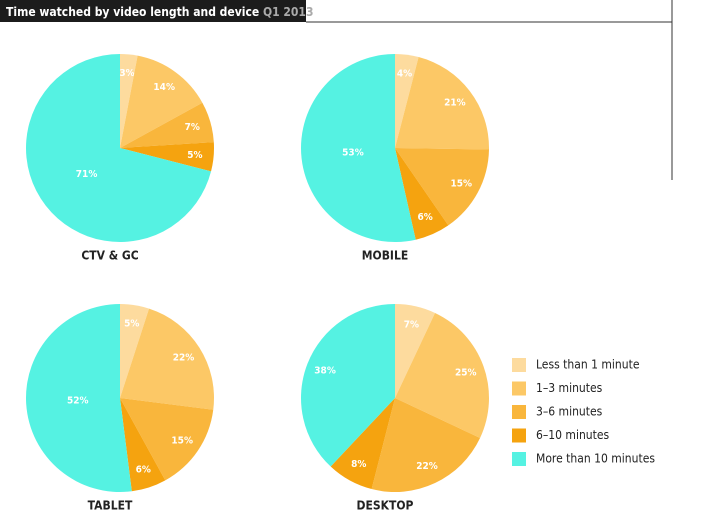  Describe the element at coordinates (164, 87) in the screenshot. I see `value-label: 14%` at that location.